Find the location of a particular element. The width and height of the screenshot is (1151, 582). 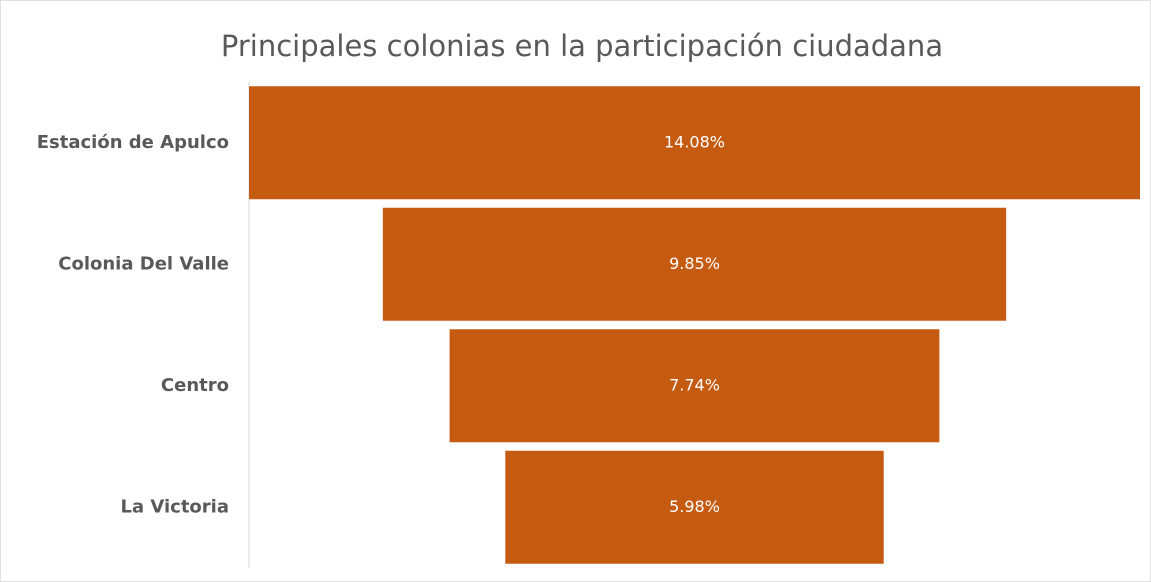

category-label: Colonia Del Valle is located at coordinates (143, 263).